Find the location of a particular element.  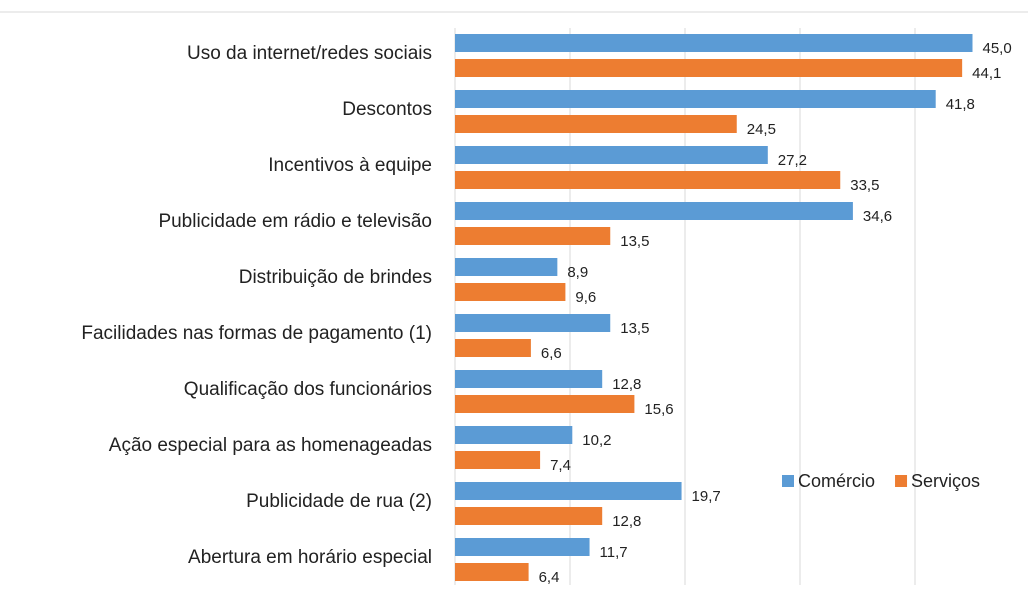

legend-label: Comércio is located at coordinates (836, 481).